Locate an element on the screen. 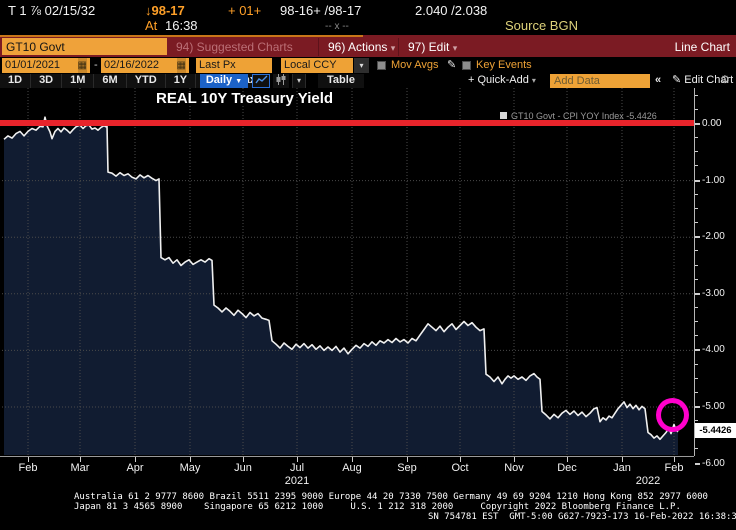  period-dropdown: Daily ▼ is located at coordinates (224, 81).